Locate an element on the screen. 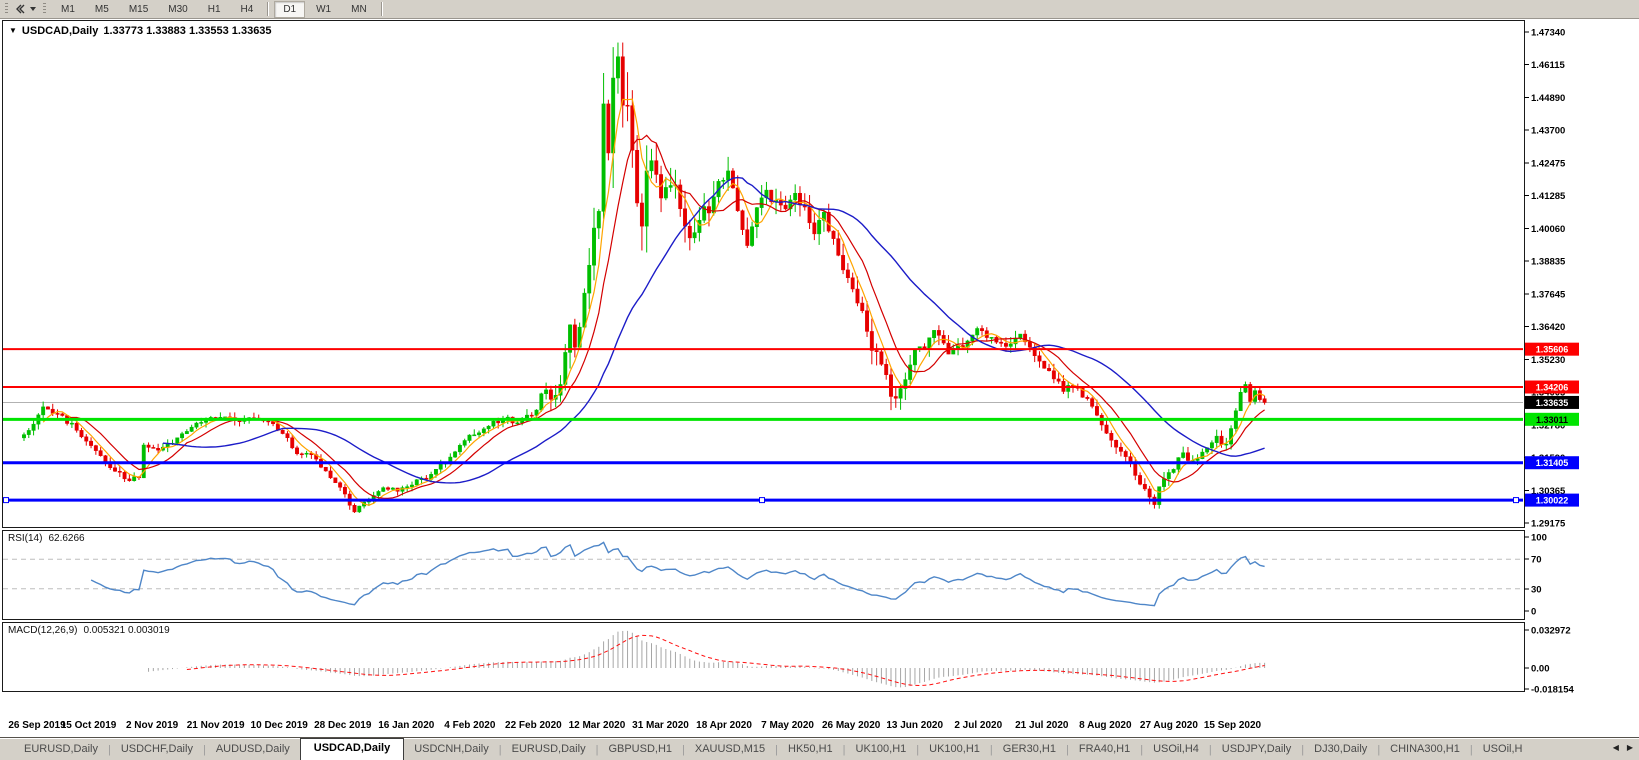 This screenshot has width=1639, height=760. symbol-tab-17-usoil-h: USOil,H is located at coordinates (1502, 749).